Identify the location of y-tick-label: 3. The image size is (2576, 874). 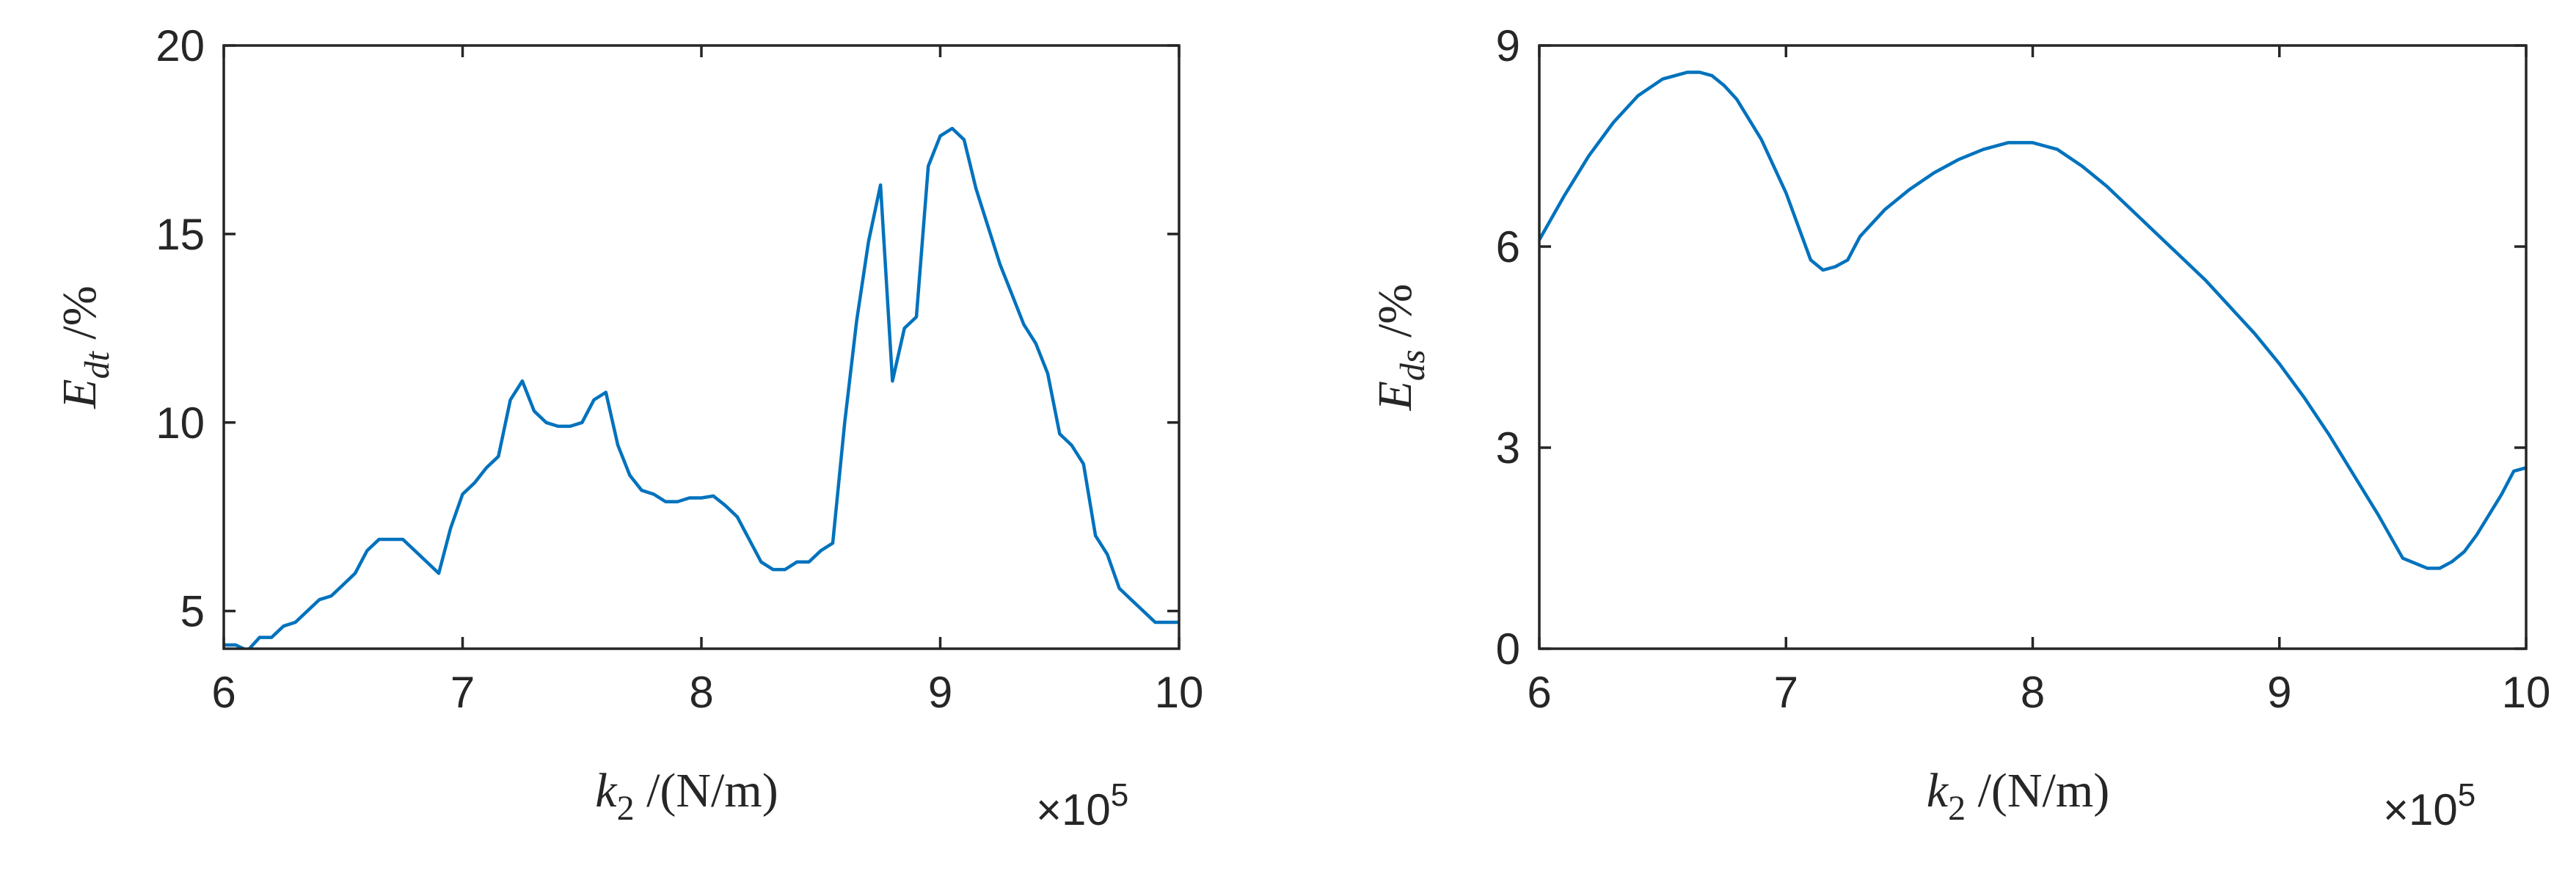
(1508, 448).